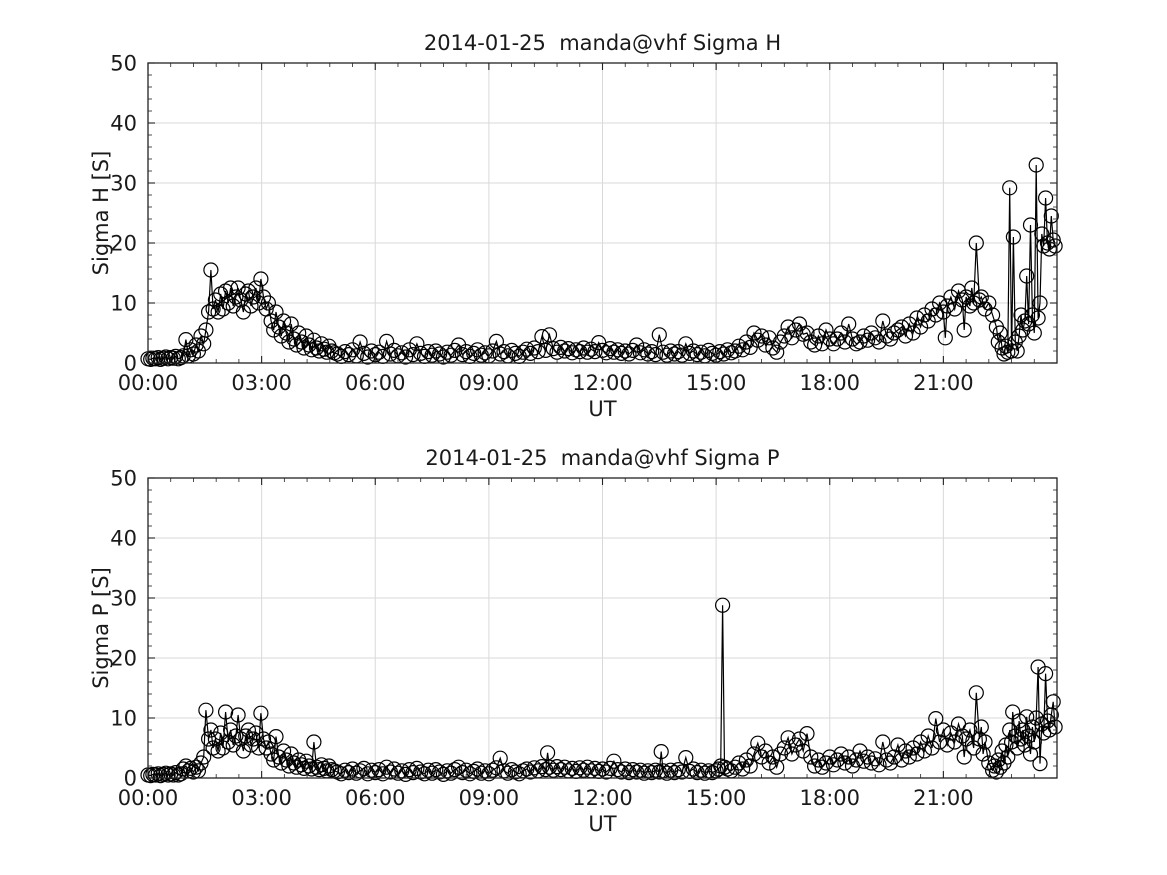 The width and height of the screenshot is (1167, 875). Describe the element at coordinates (123, 719) in the screenshot. I see `y-tick-label: 10` at that location.